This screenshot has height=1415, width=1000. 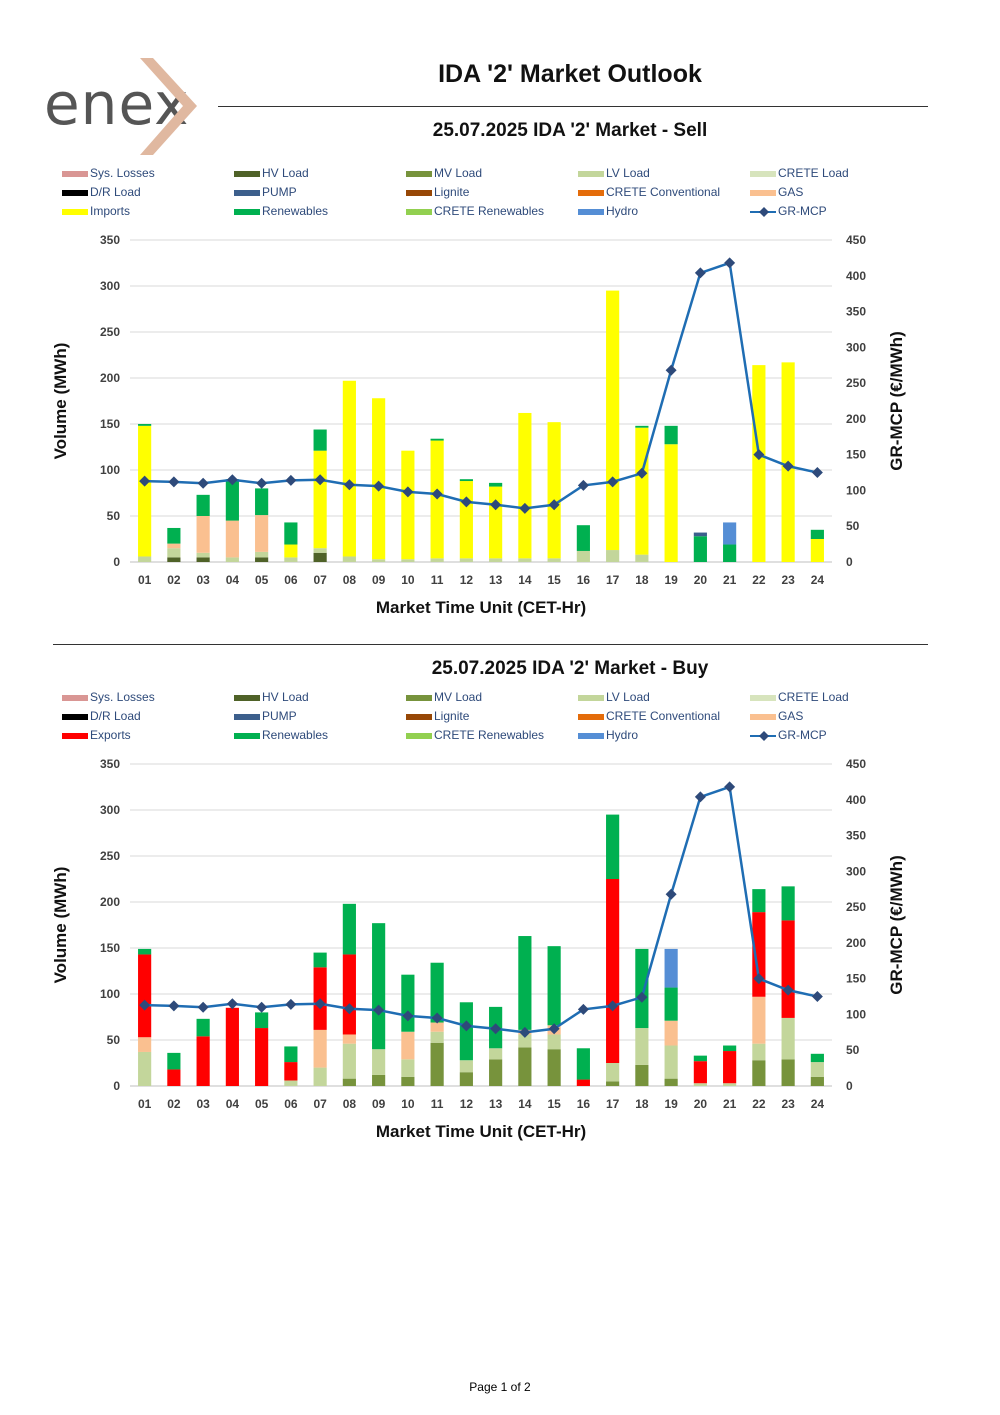 What do you see at coordinates (856, 1014) in the screenshot?
I see `y2-tick-label: 100` at bounding box center [856, 1014].